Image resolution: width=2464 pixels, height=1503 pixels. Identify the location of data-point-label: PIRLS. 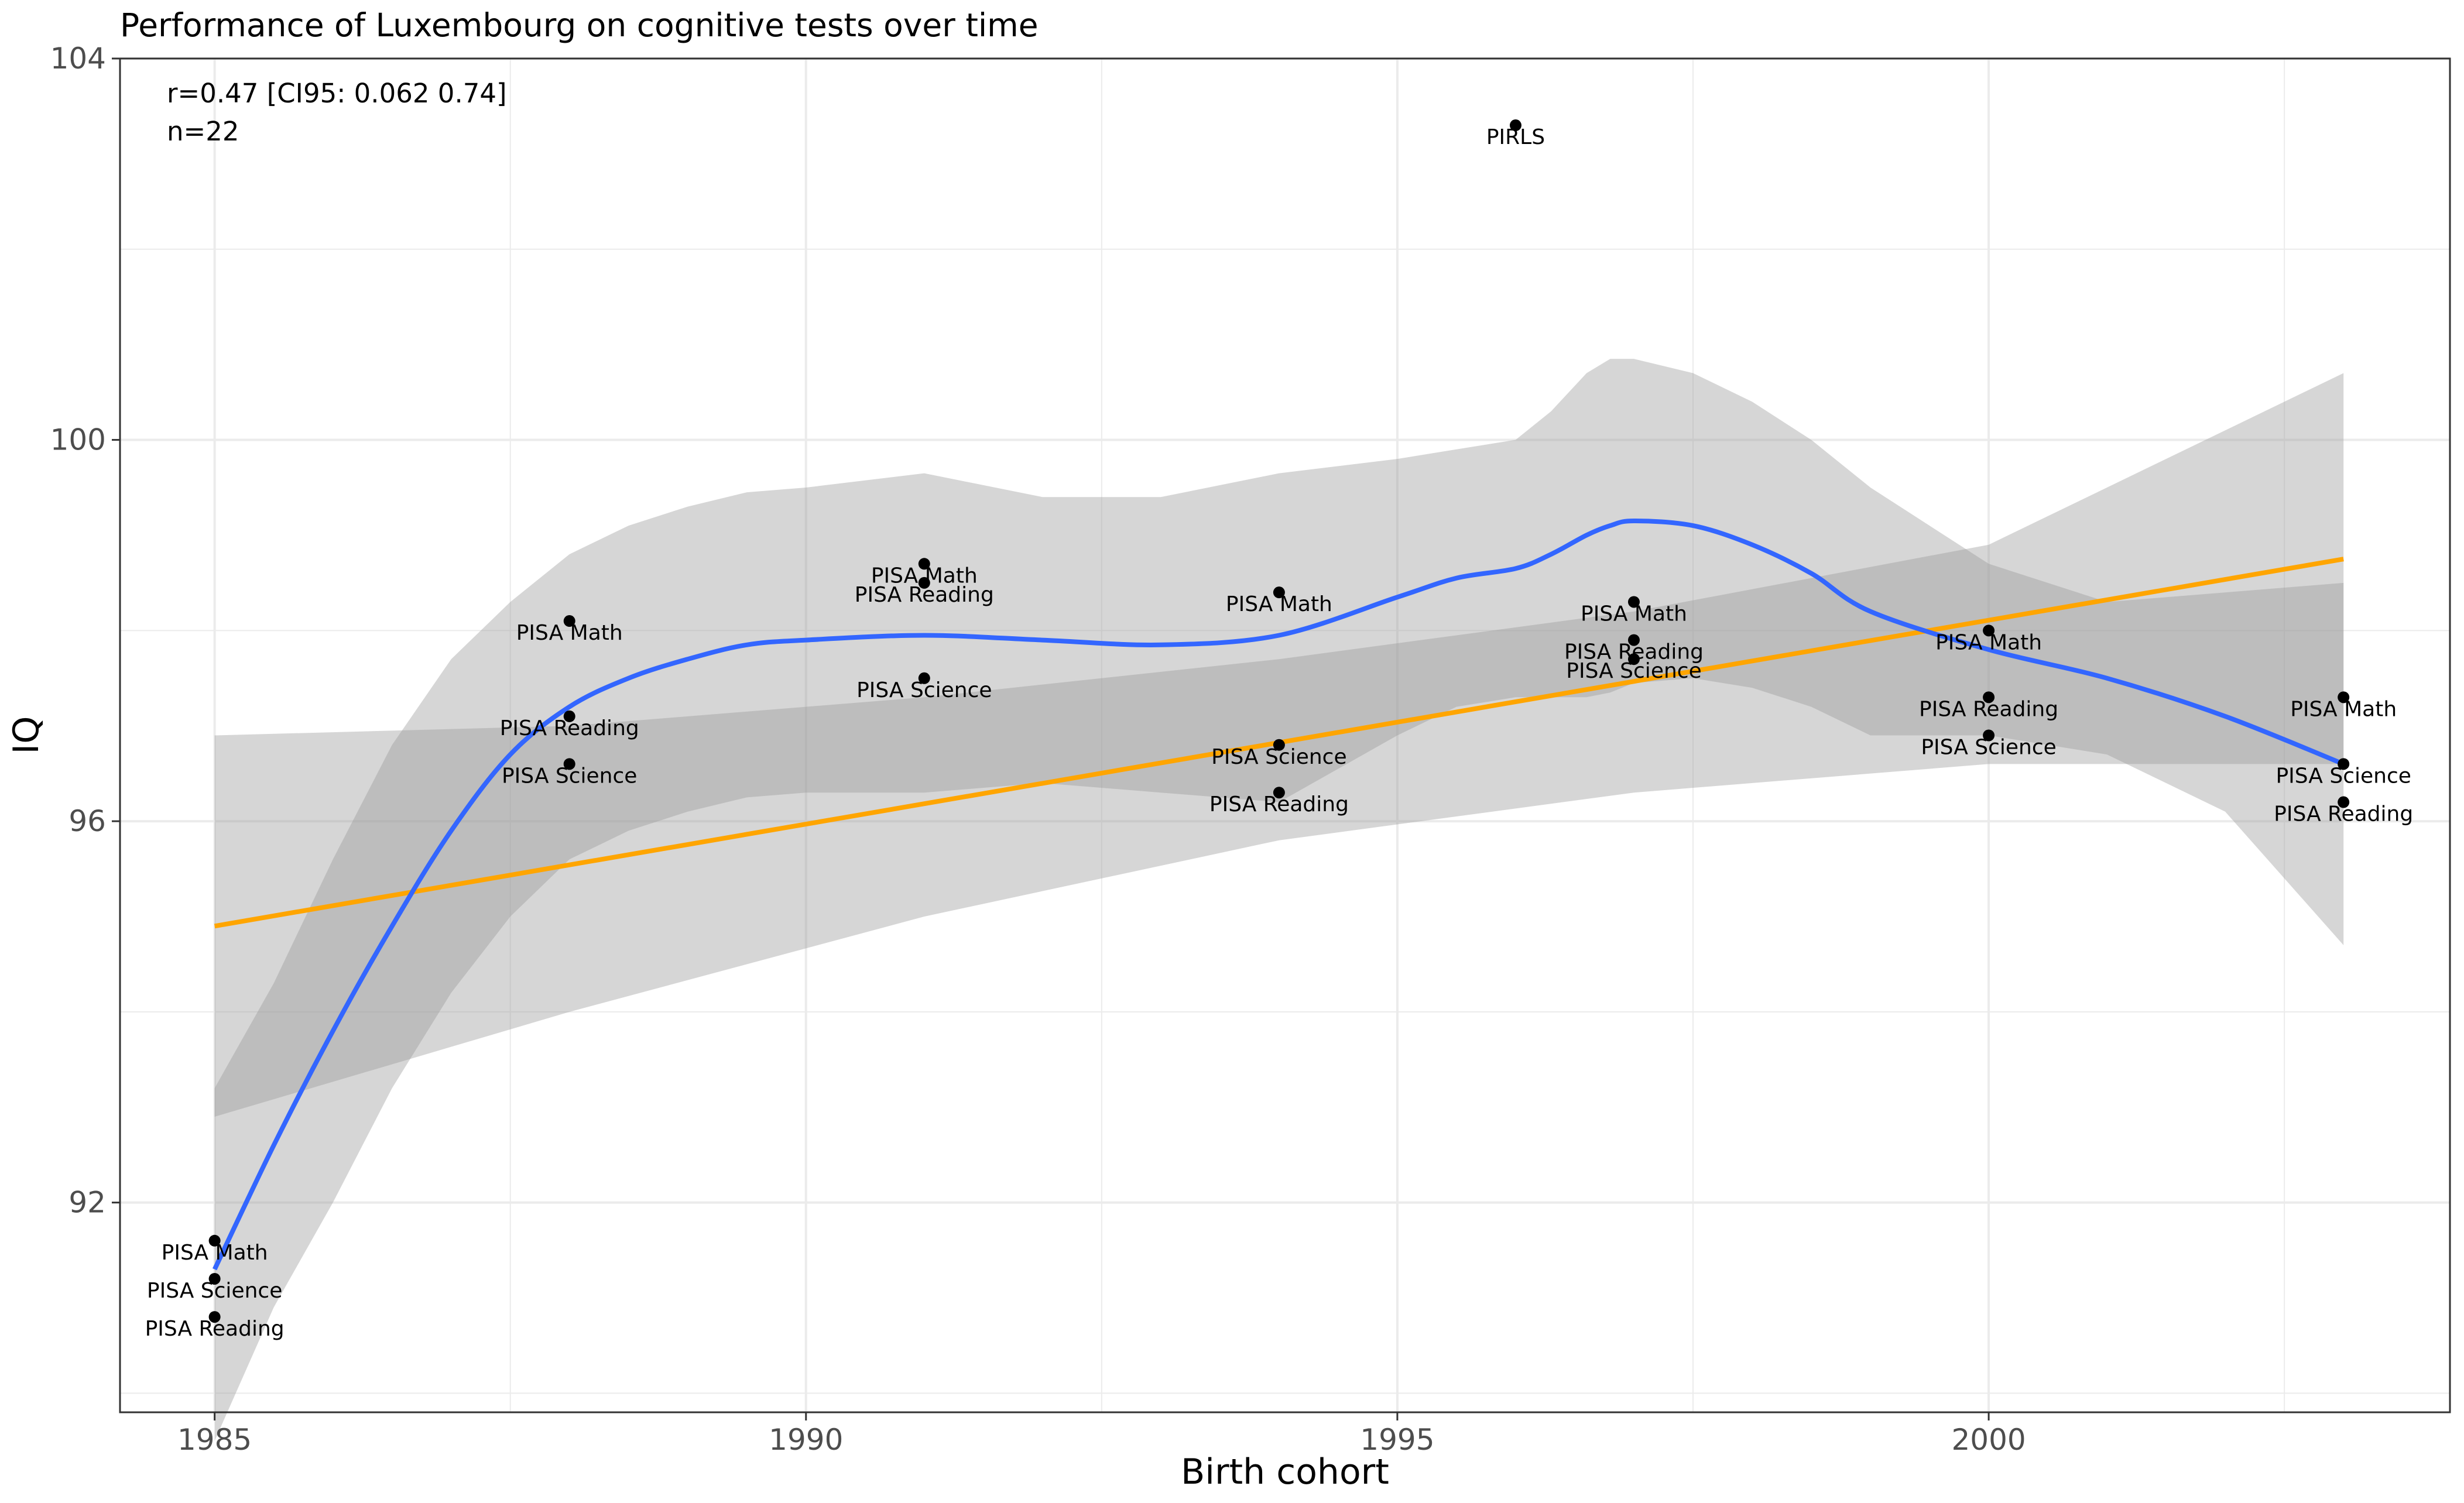
(1516, 137).